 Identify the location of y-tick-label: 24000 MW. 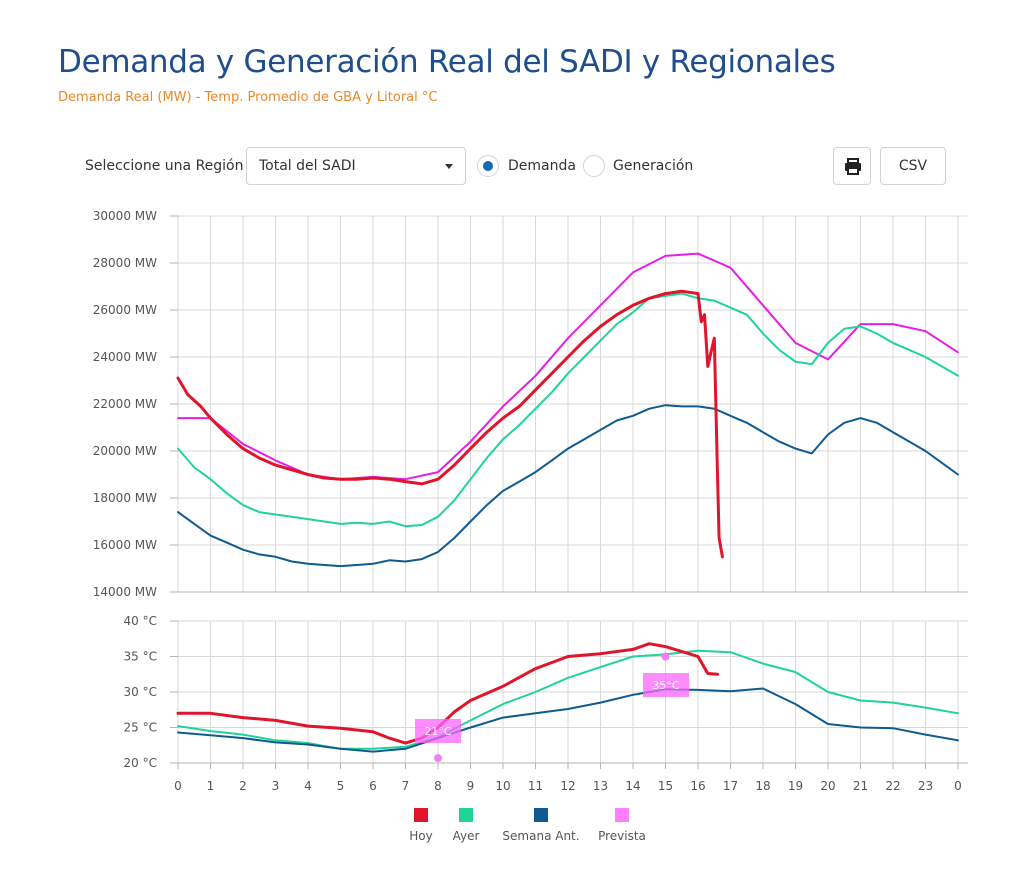
(125, 357).